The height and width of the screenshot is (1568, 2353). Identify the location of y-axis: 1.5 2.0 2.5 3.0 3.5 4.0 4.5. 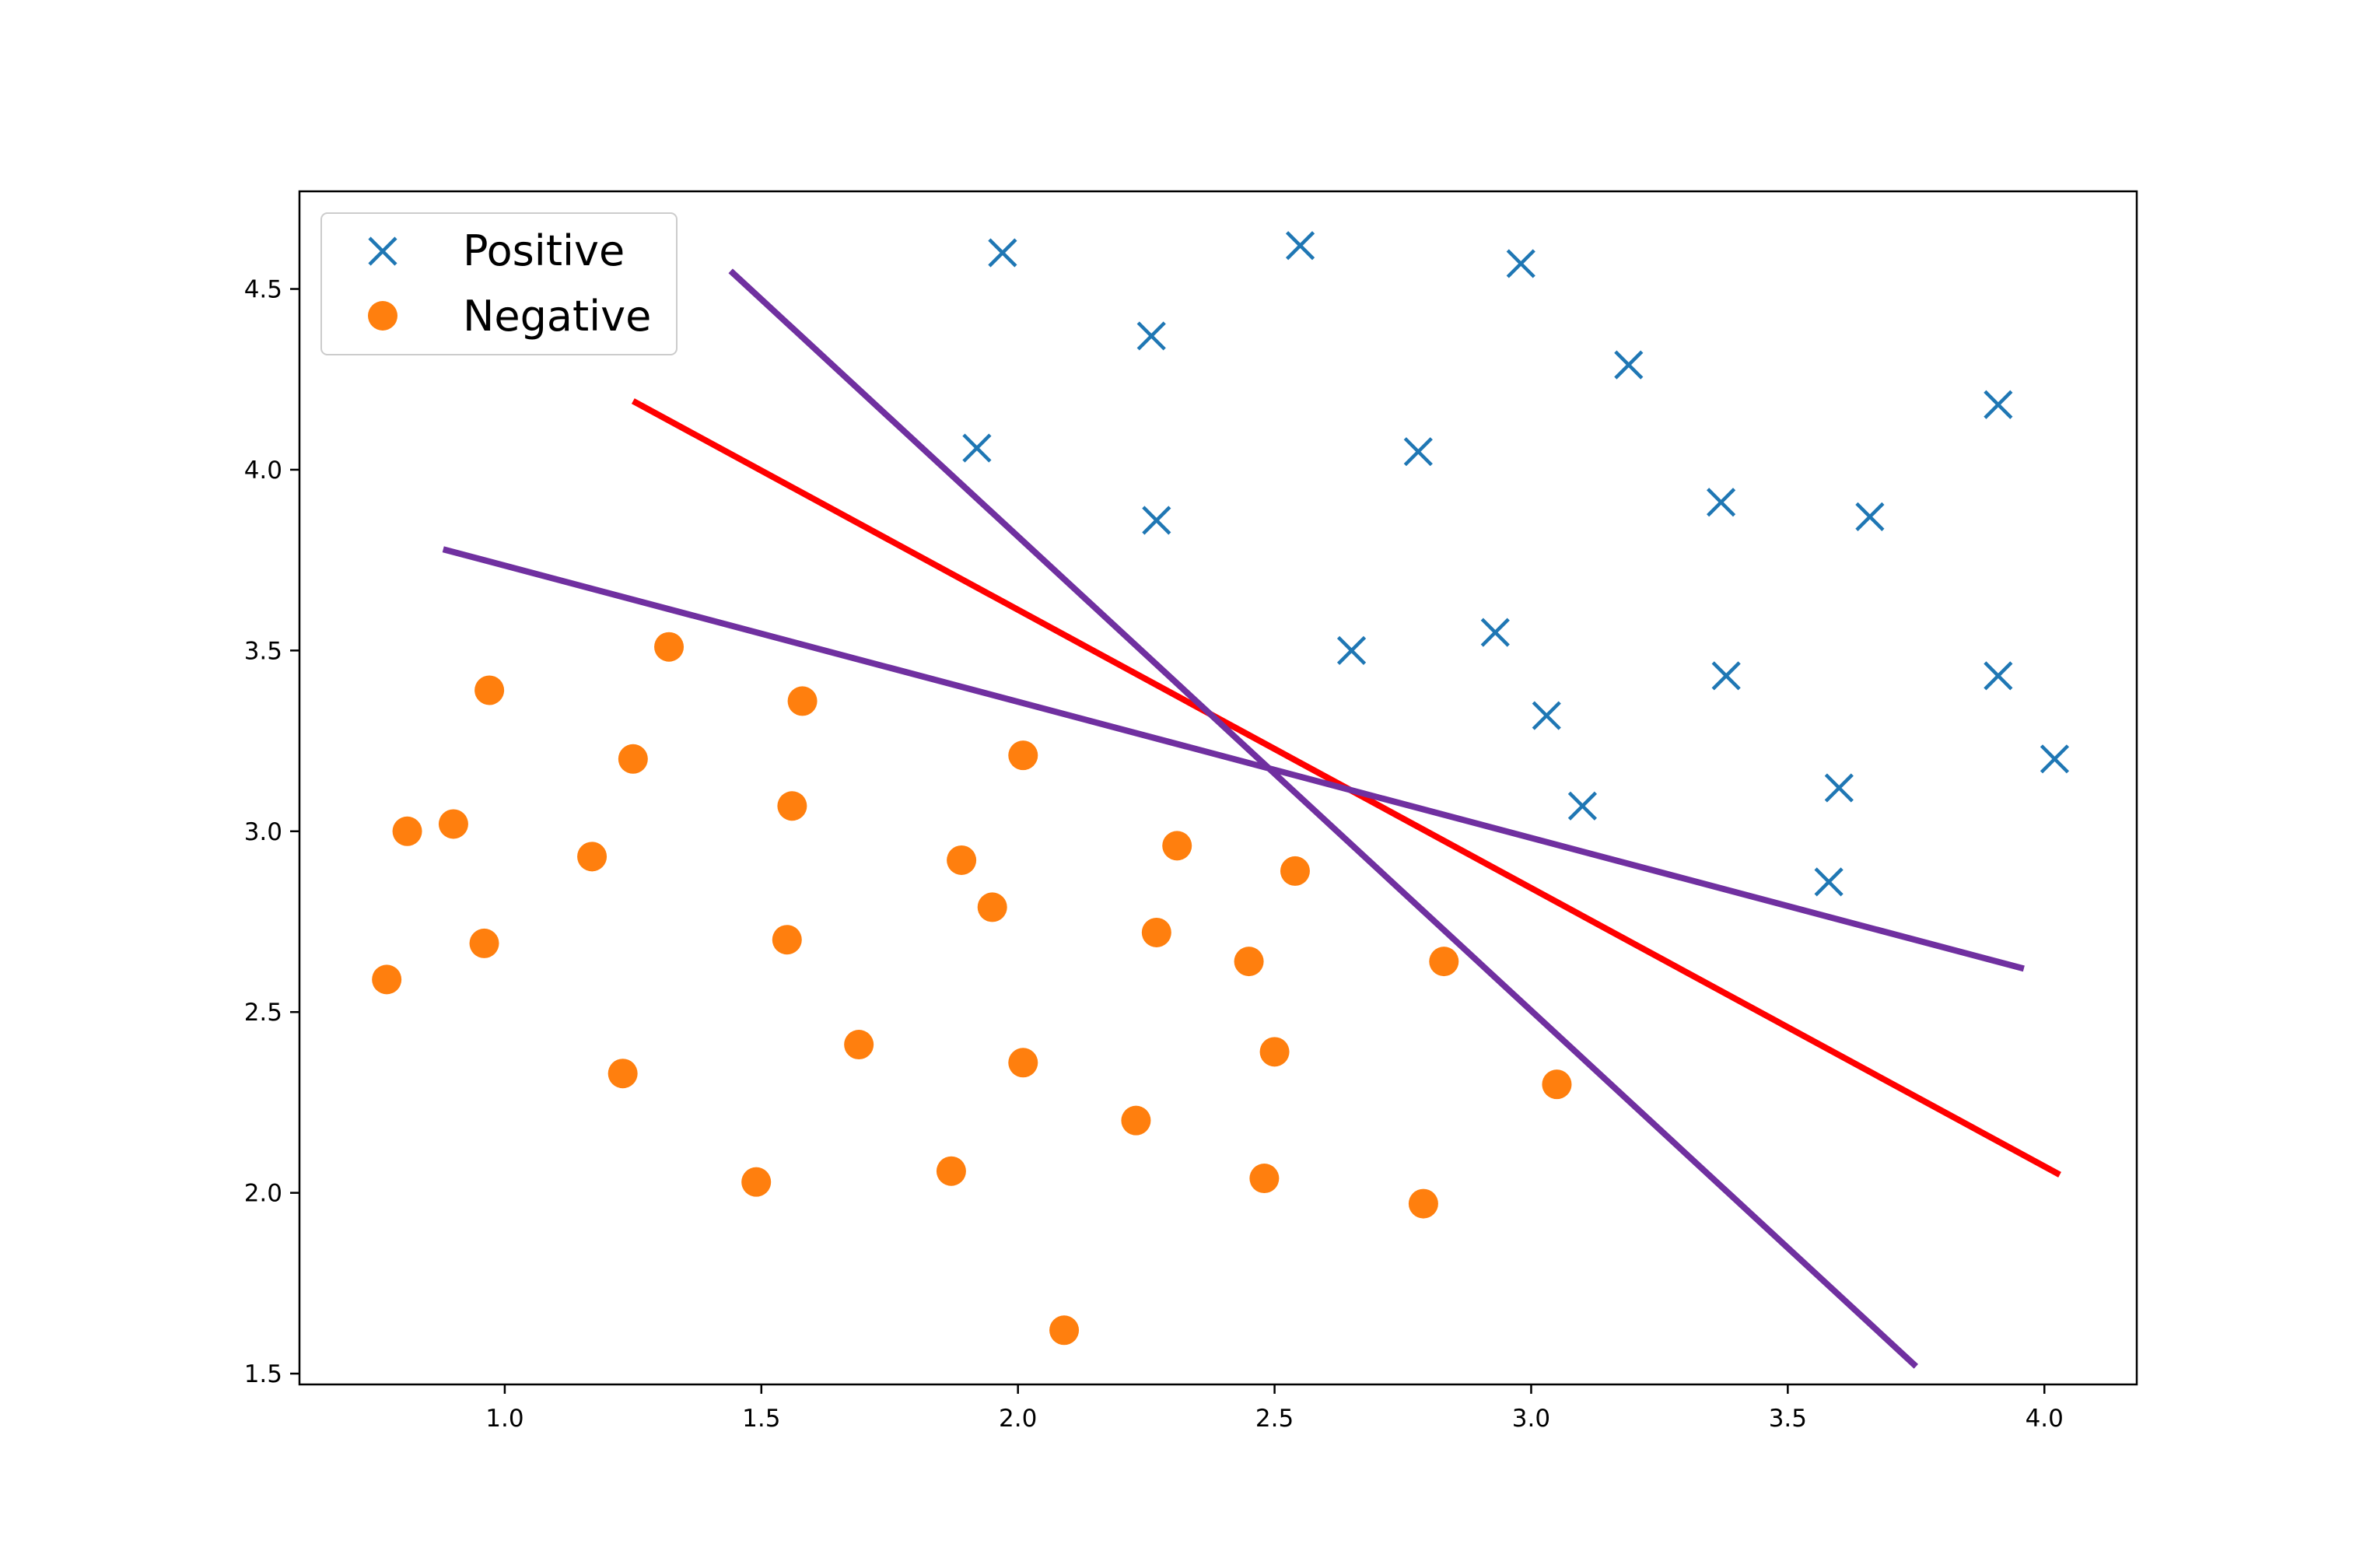
(271, 832).